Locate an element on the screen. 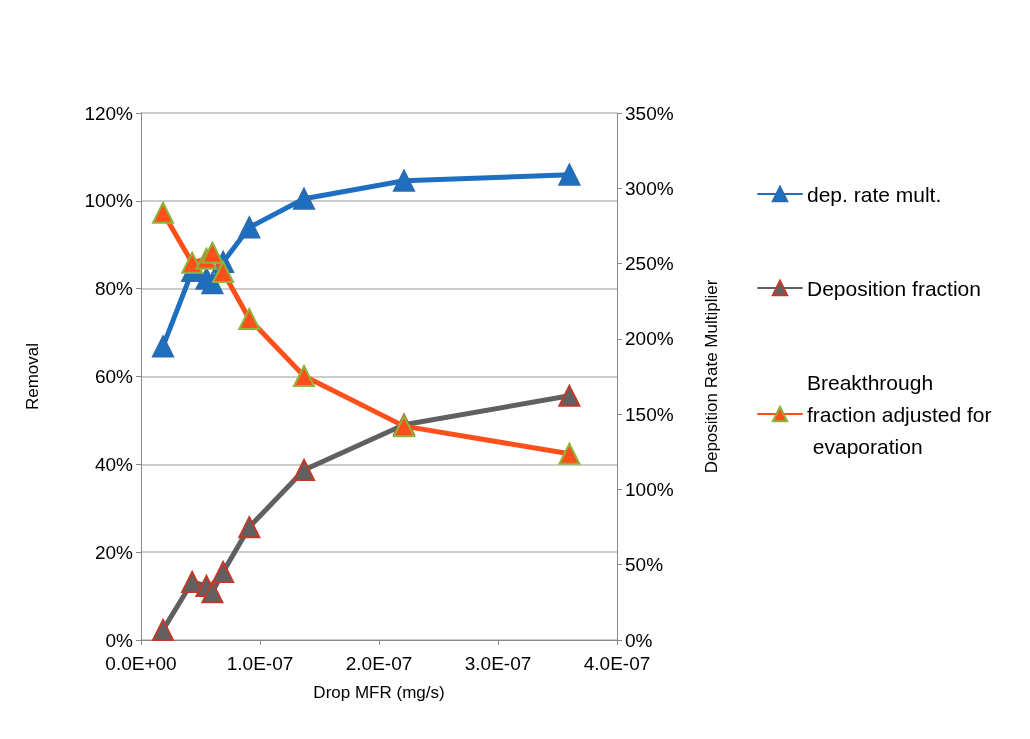  y-tick-label: 80% is located at coordinates (114, 289).